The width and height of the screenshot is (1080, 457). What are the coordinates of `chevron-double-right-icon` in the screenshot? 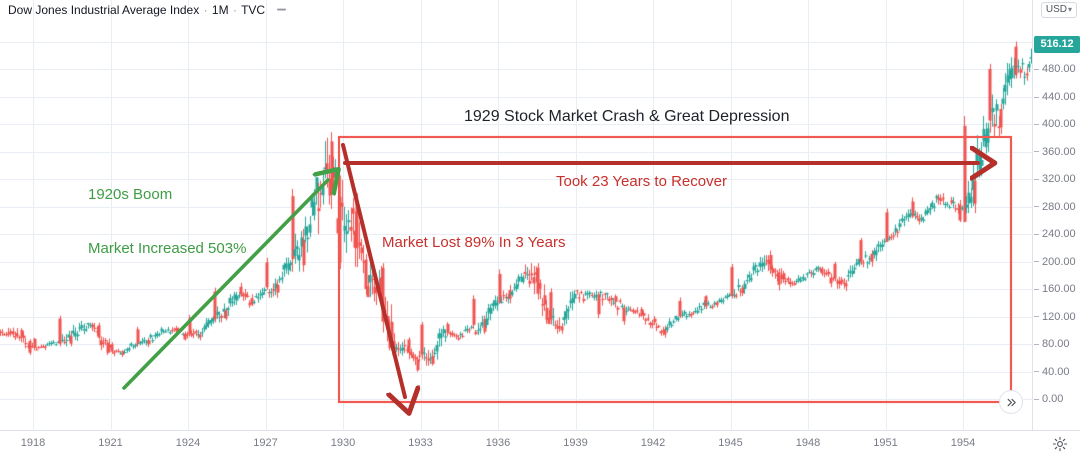 It's located at (1011, 402).